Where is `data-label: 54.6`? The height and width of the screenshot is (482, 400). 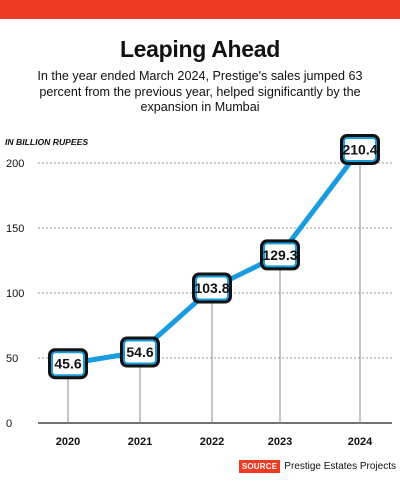 data-label: 54.6 is located at coordinates (139, 352).